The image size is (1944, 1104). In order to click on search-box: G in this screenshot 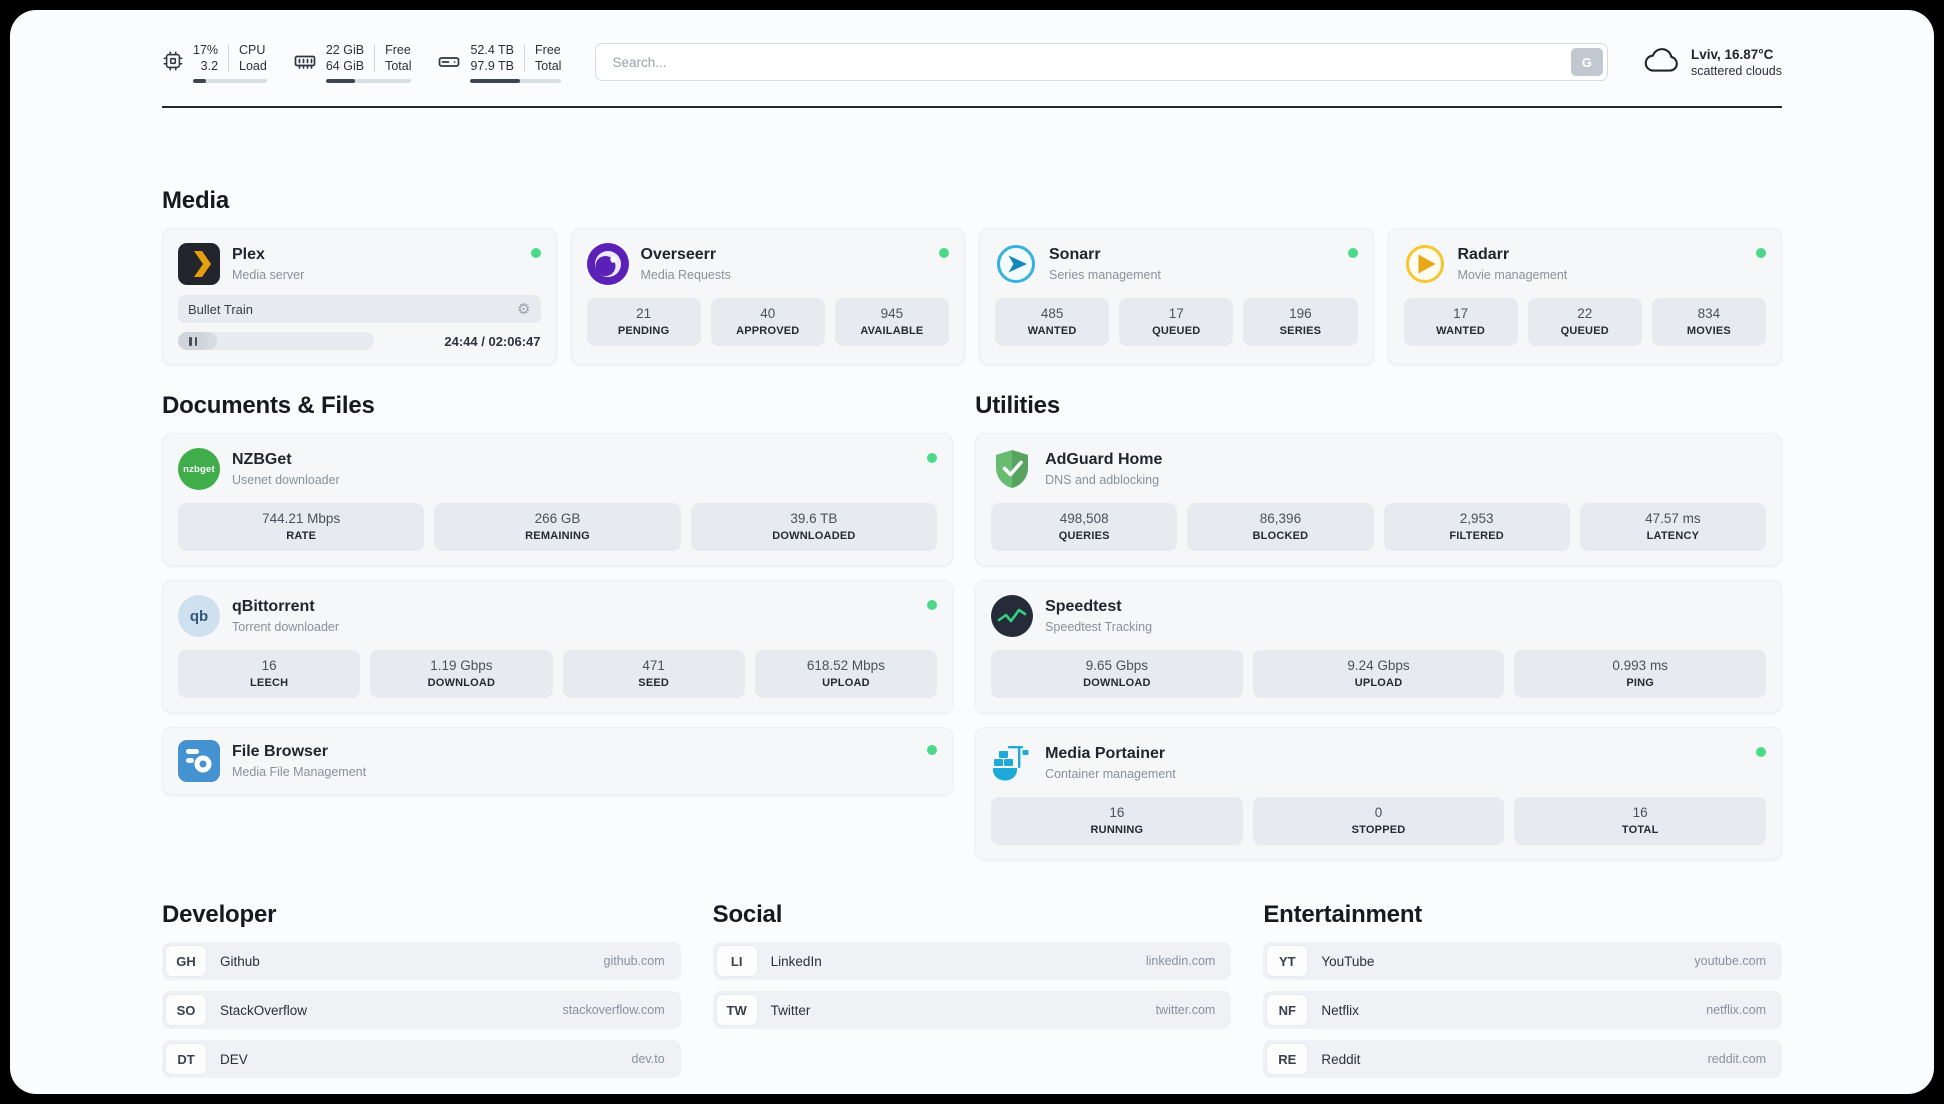, I will do `click(1101, 62)`.